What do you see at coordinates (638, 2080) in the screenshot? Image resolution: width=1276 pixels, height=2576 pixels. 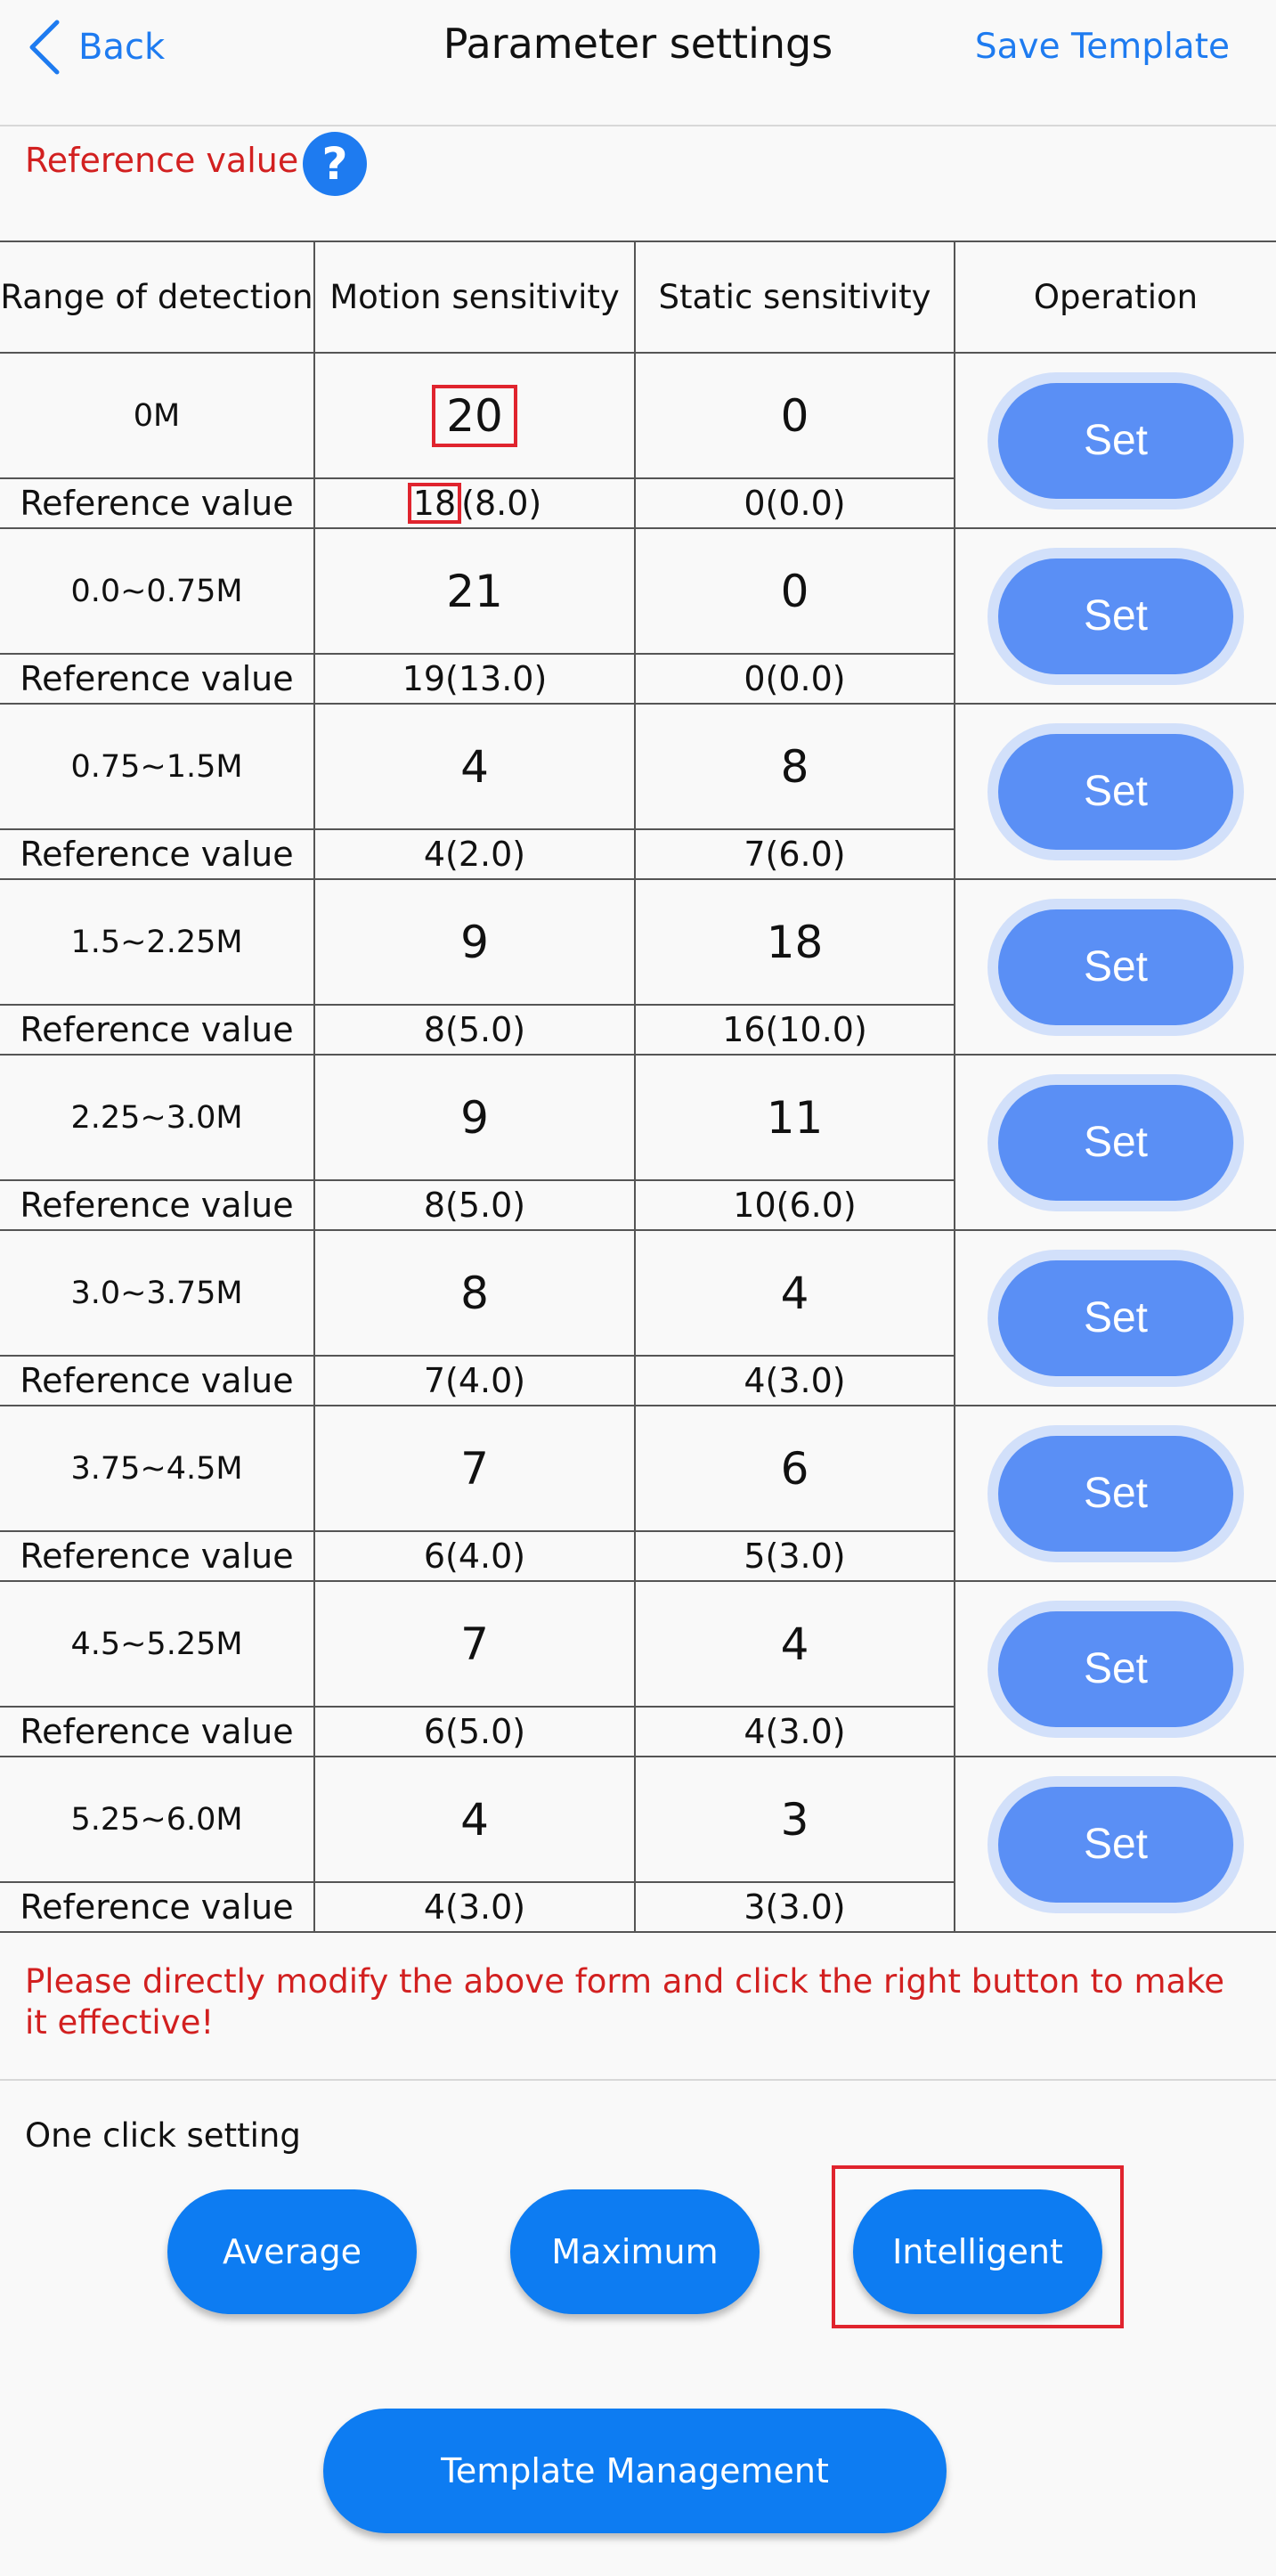 I see `divider` at bounding box center [638, 2080].